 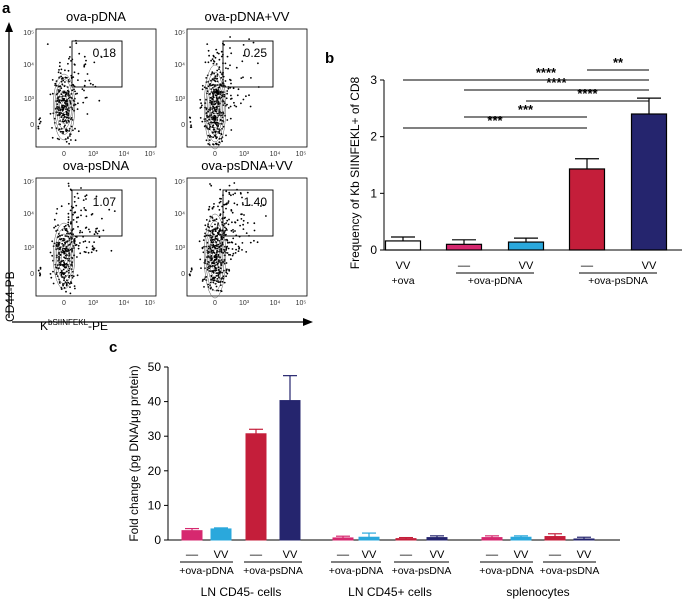 I want to click on chart-b-group-label: +ova, so click(x=402, y=281).